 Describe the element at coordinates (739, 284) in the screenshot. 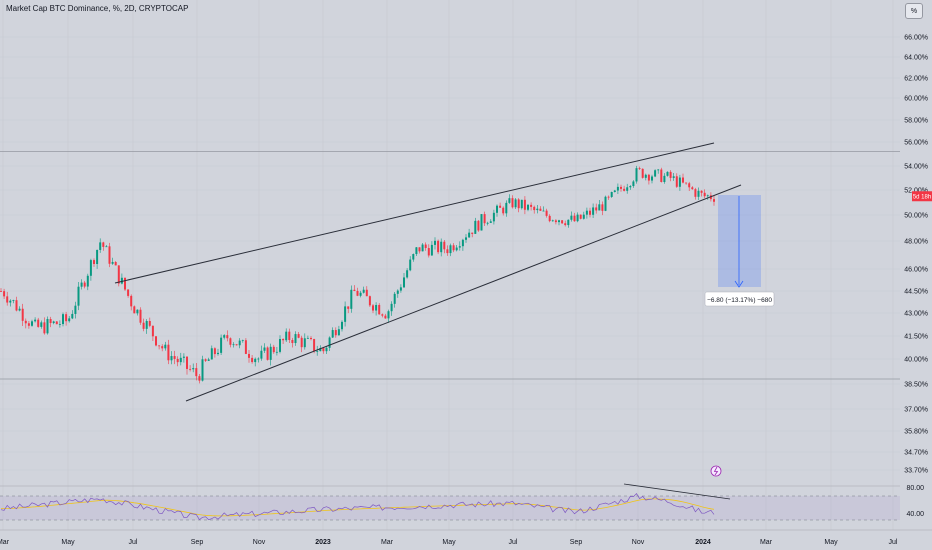

I see `measure-arrow-head` at that location.